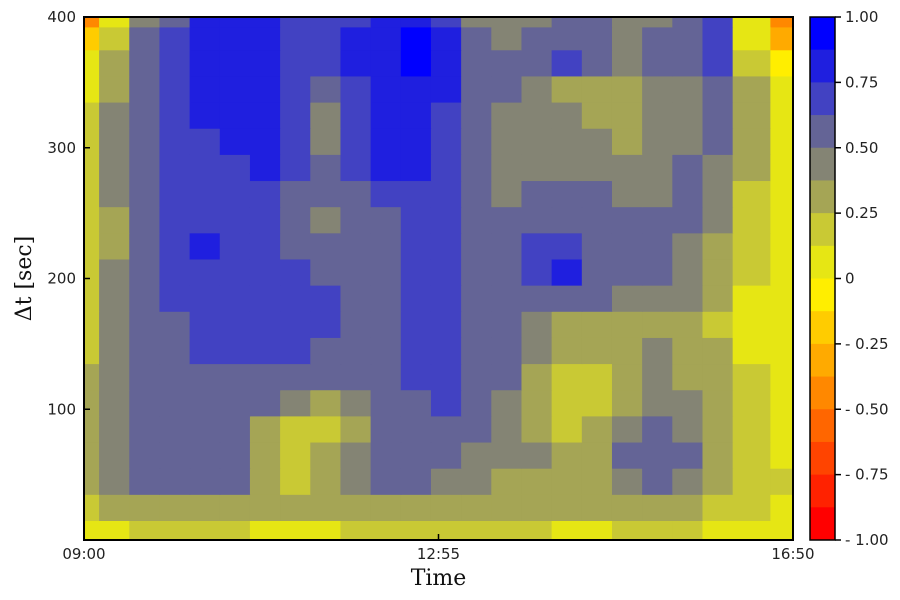  I want to click on y-tick-label: 200, so click(61, 279).